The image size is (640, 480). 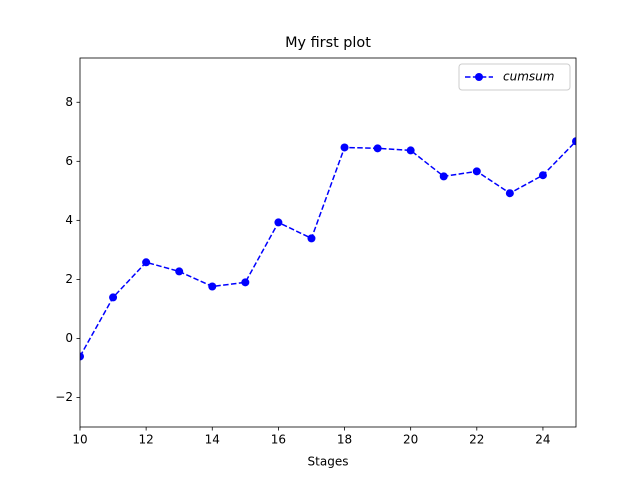 I want to click on y-tick-label: 6, so click(x=69, y=161).